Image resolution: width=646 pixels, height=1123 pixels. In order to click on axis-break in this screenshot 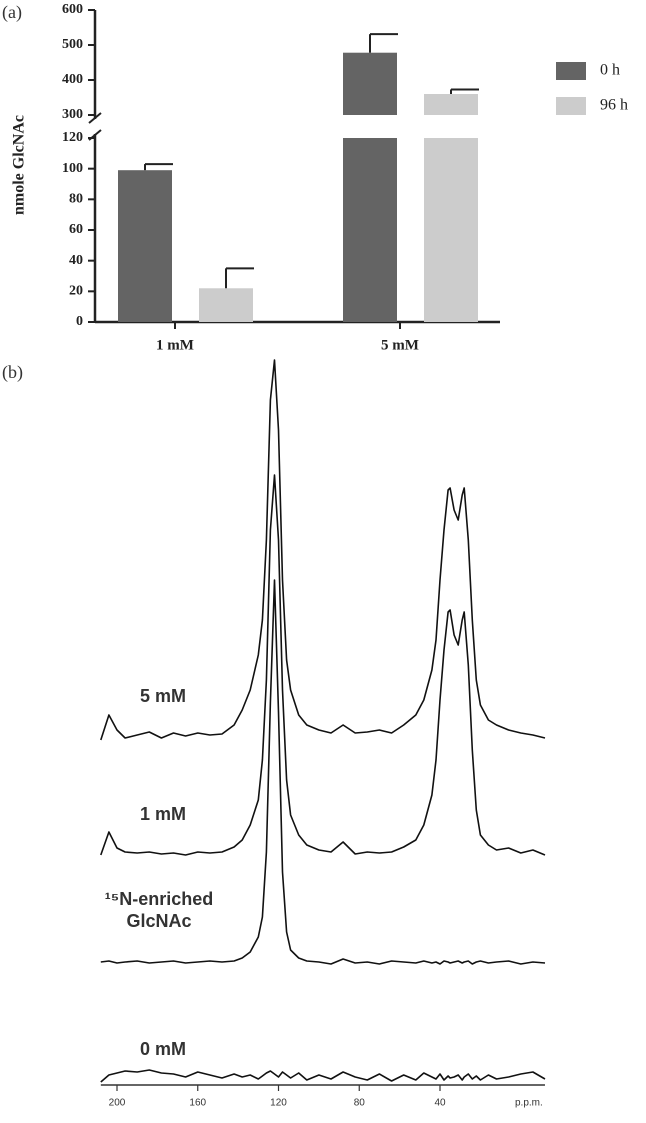, I will do `click(95, 118)`.